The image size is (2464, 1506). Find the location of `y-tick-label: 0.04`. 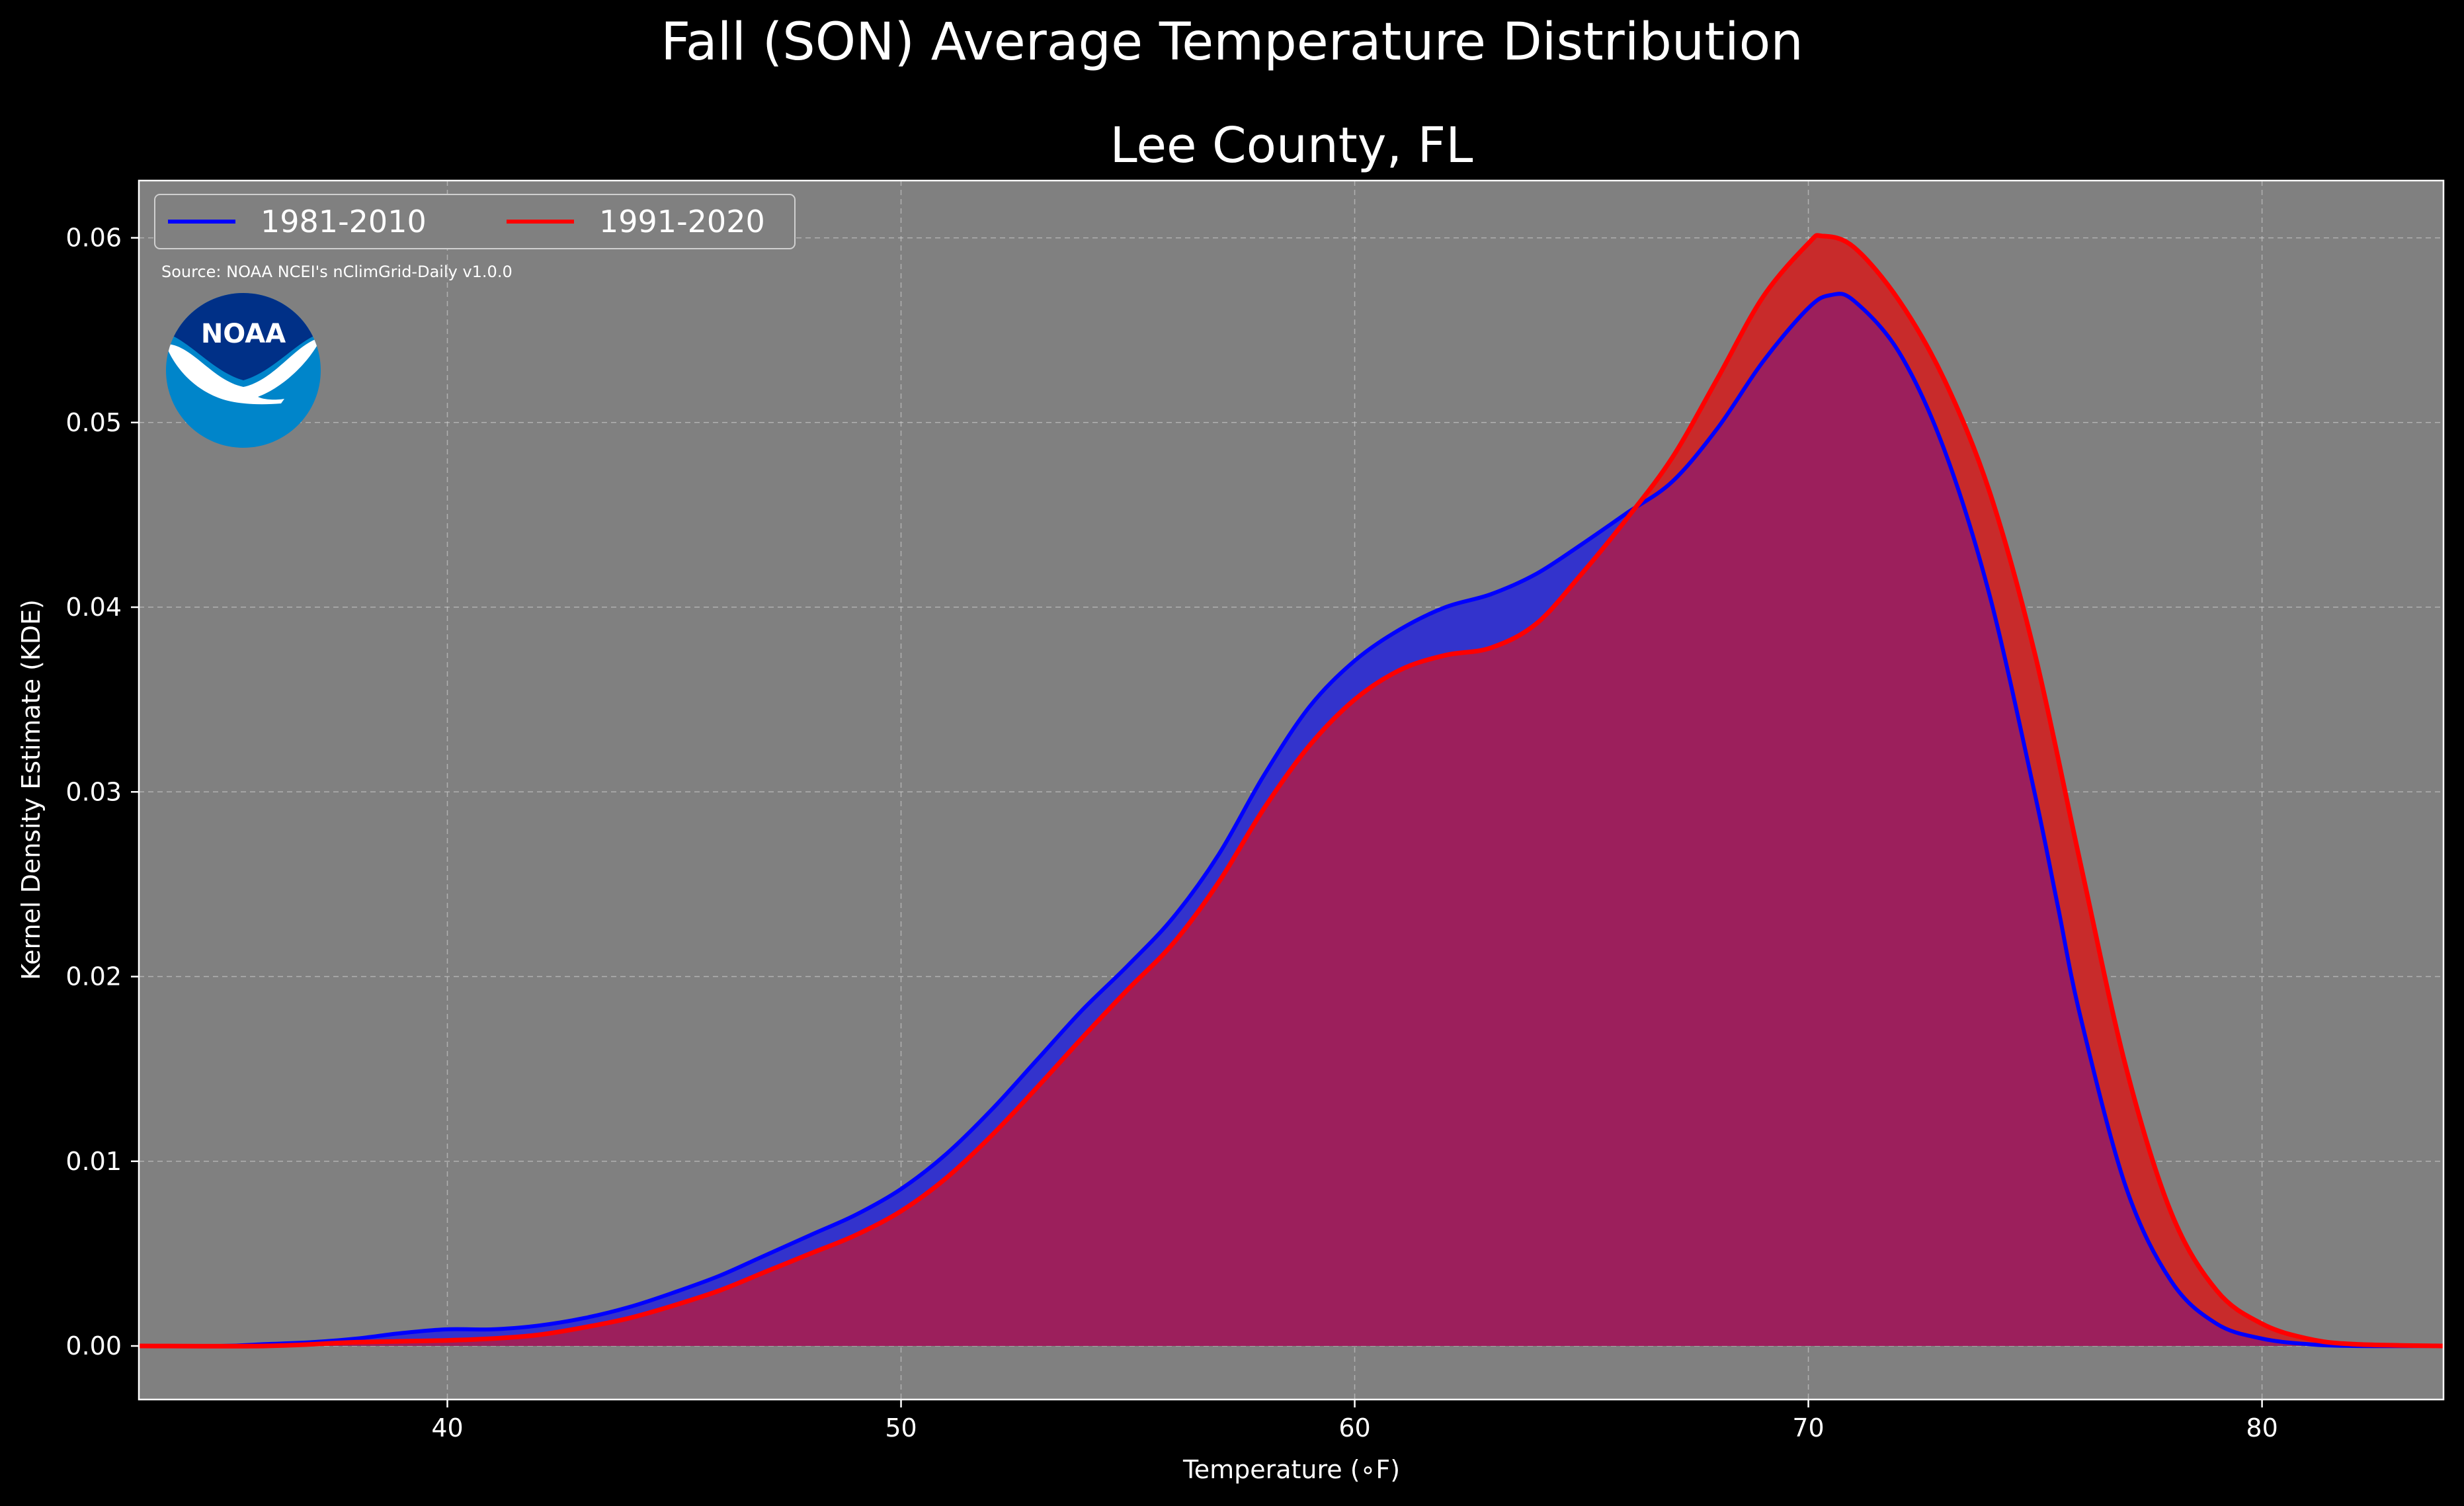

y-tick-label: 0.04 is located at coordinates (94, 607).